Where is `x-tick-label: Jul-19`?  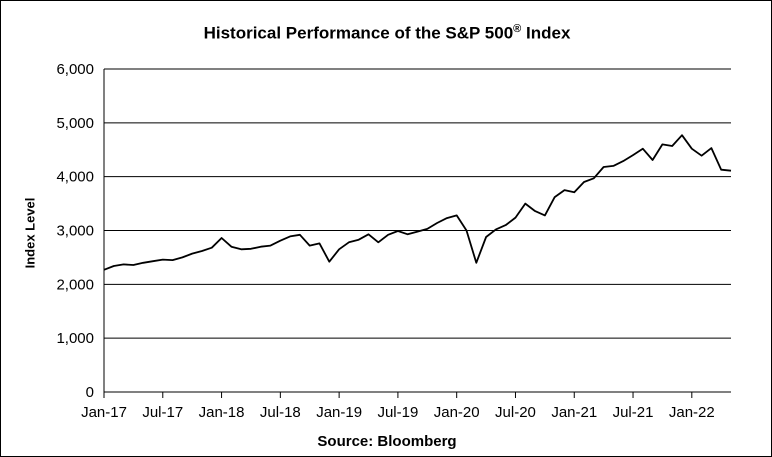
x-tick-label: Jul-19 is located at coordinates (397, 412).